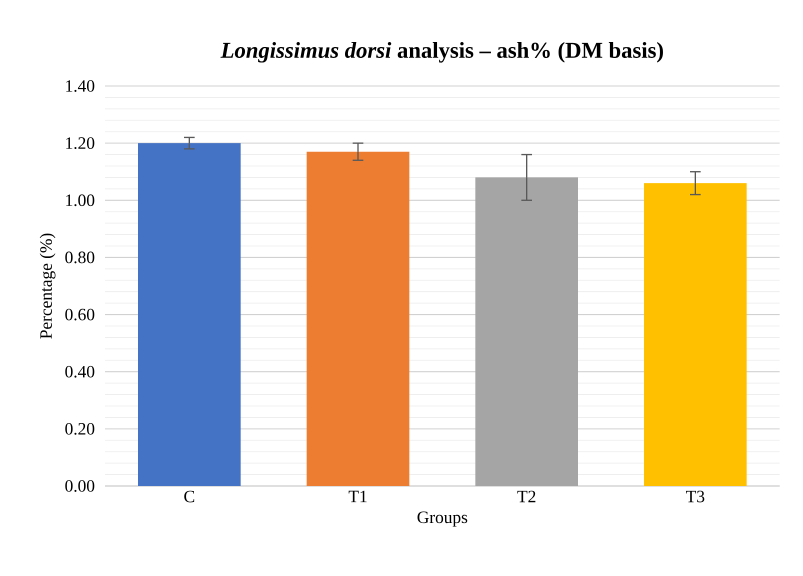 The image size is (803, 576). I want to click on x-tick-label: C, so click(189, 496).